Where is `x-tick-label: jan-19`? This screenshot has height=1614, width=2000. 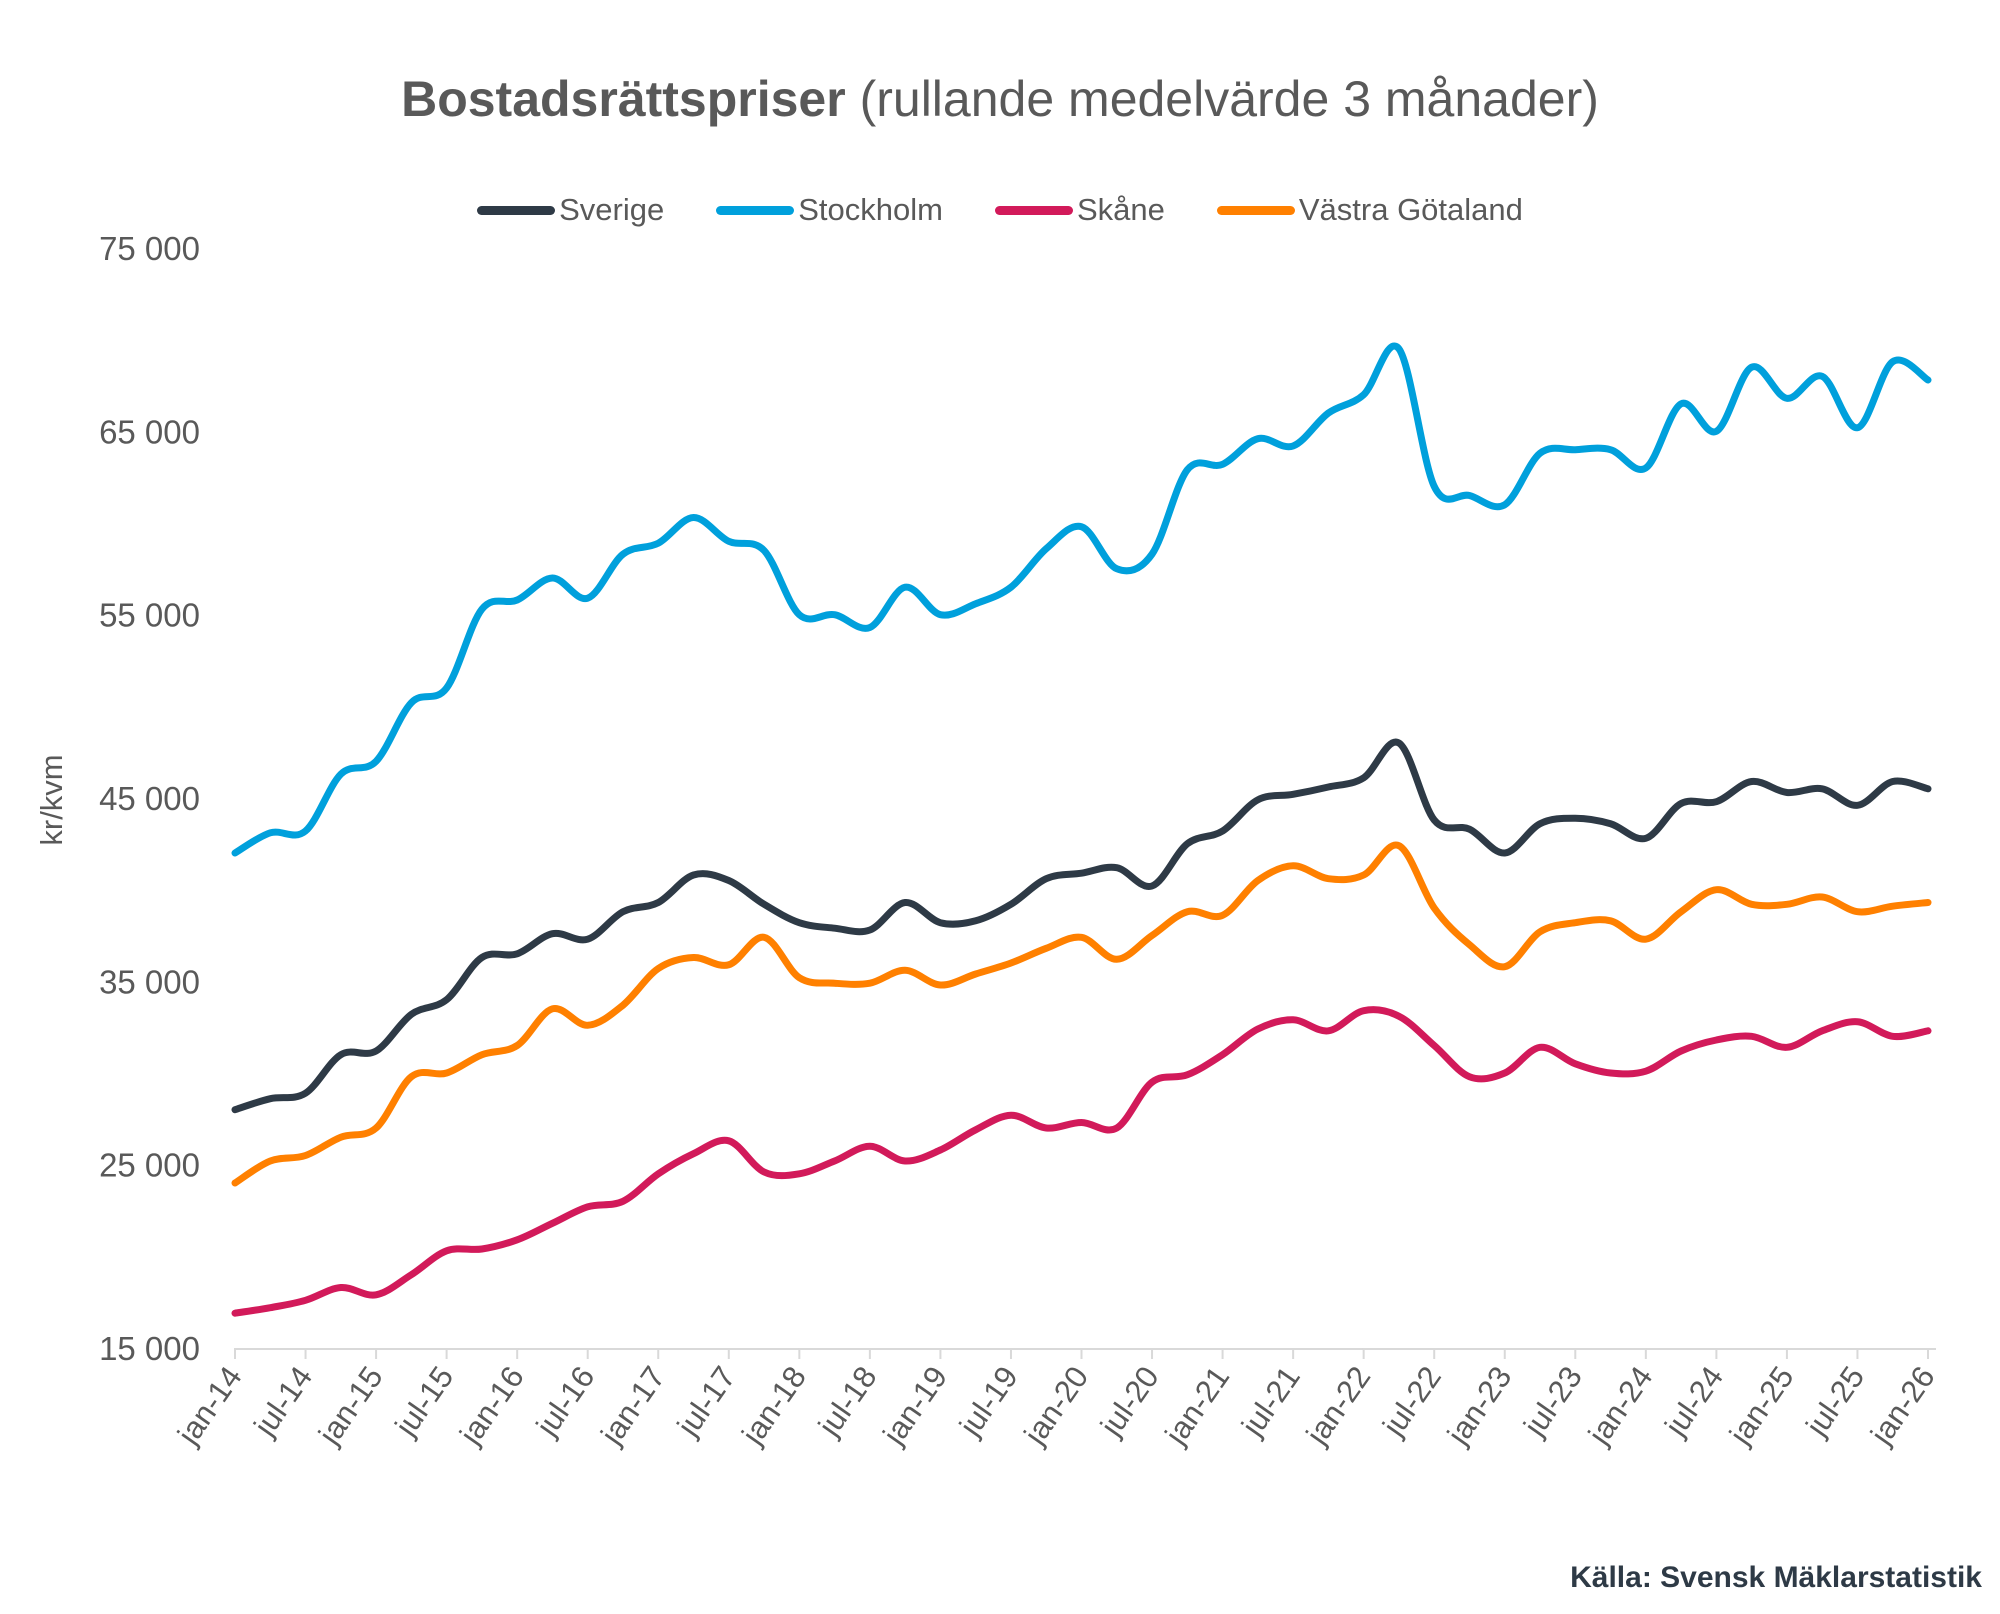
x-tick-label: jan-19 is located at coordinates (914, 1405).